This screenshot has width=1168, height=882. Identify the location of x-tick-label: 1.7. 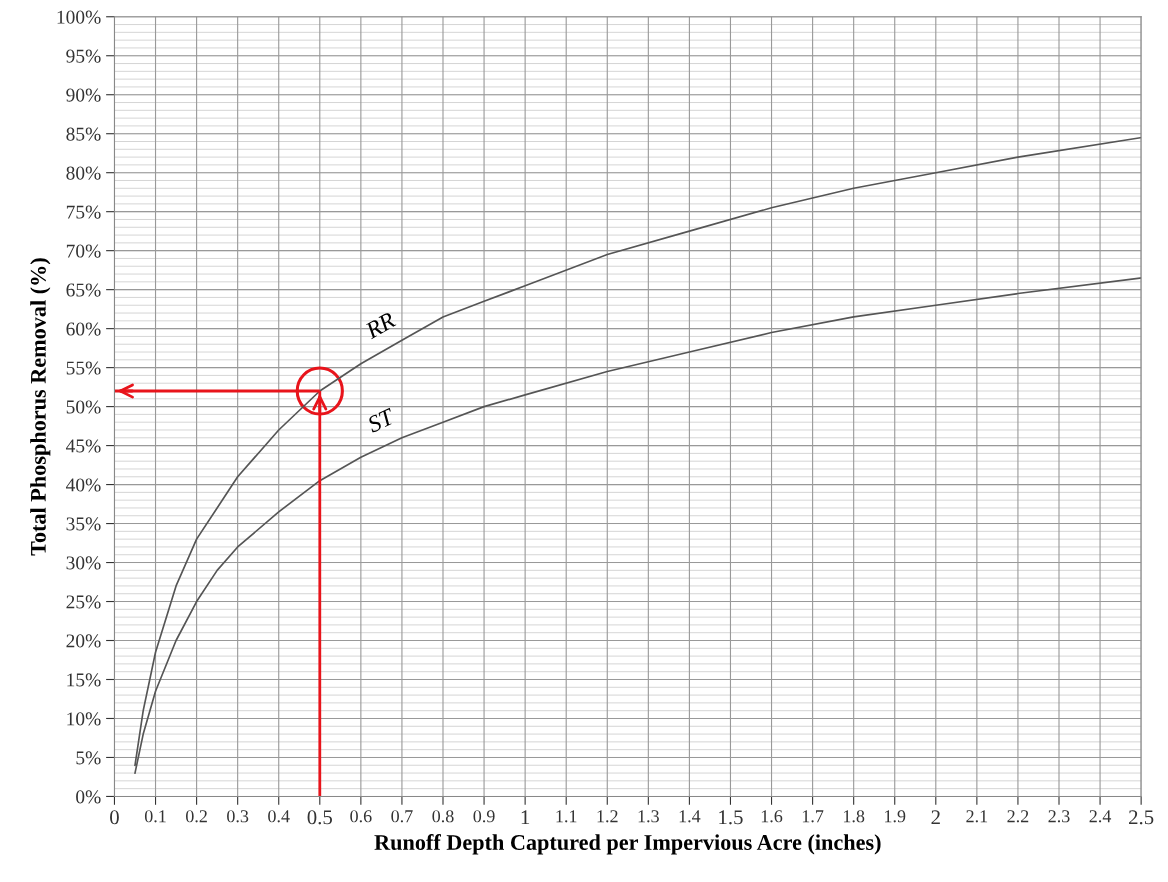
(813, 816).